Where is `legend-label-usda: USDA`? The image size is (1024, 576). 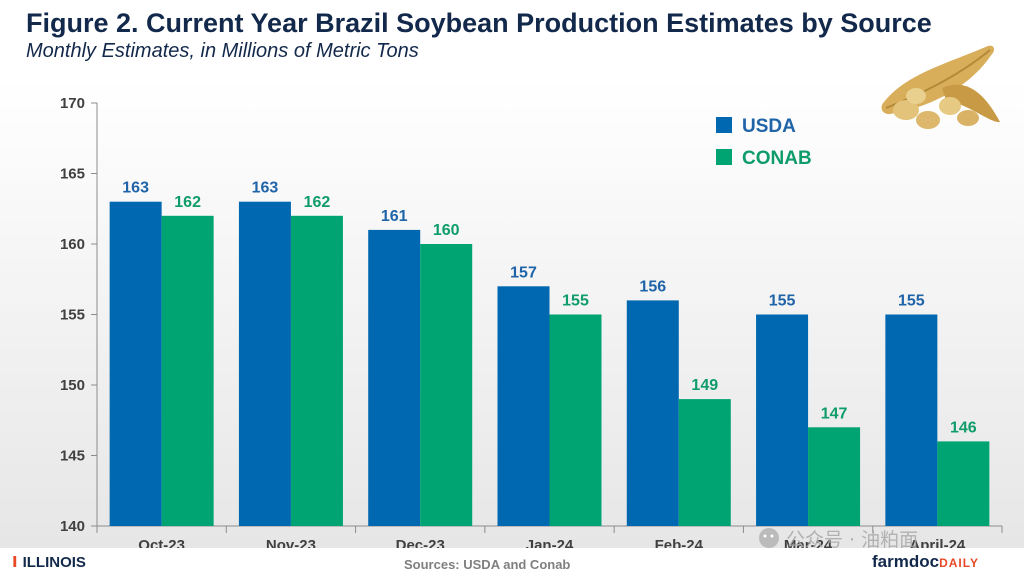
legend-label-usda: USDA is located at coordinates (769, 126).